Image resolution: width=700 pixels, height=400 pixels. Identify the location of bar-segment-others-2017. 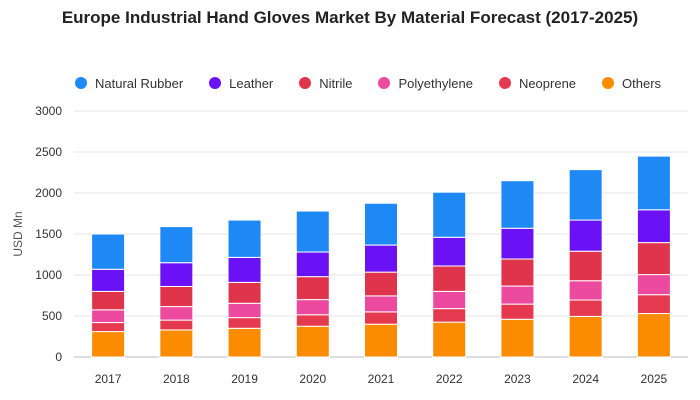
(108, 344).